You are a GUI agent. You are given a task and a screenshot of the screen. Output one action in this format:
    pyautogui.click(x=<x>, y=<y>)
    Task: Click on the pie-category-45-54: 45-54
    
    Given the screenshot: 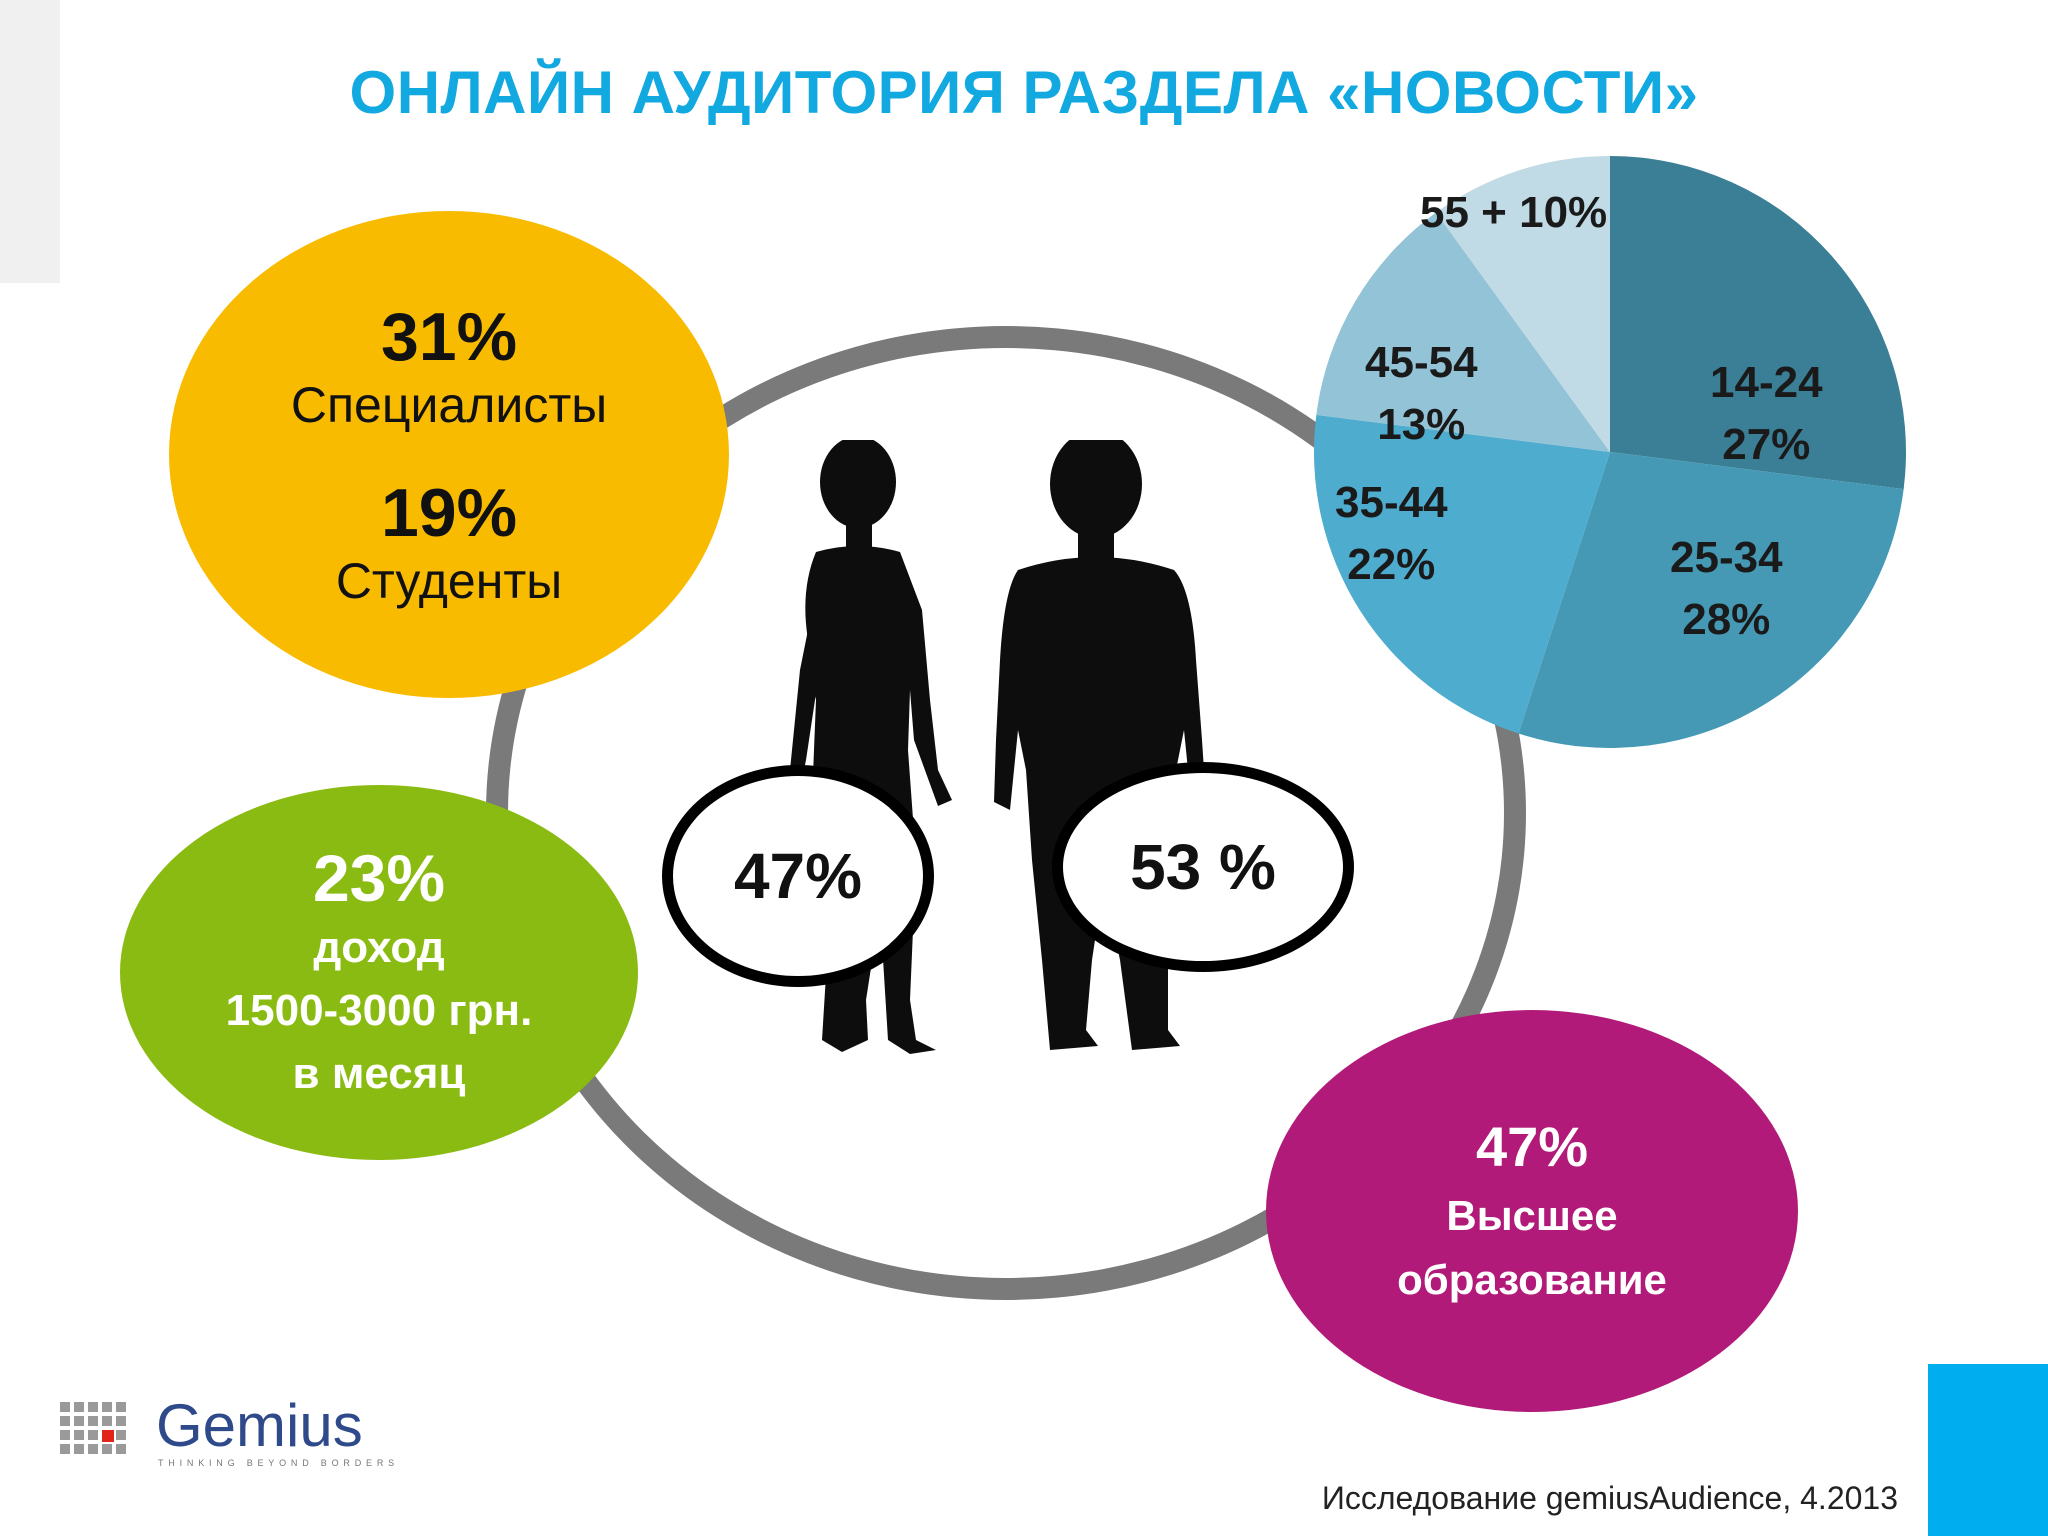 What is the action you would take?
    pyautogui.click(x=1421, y=362)
    